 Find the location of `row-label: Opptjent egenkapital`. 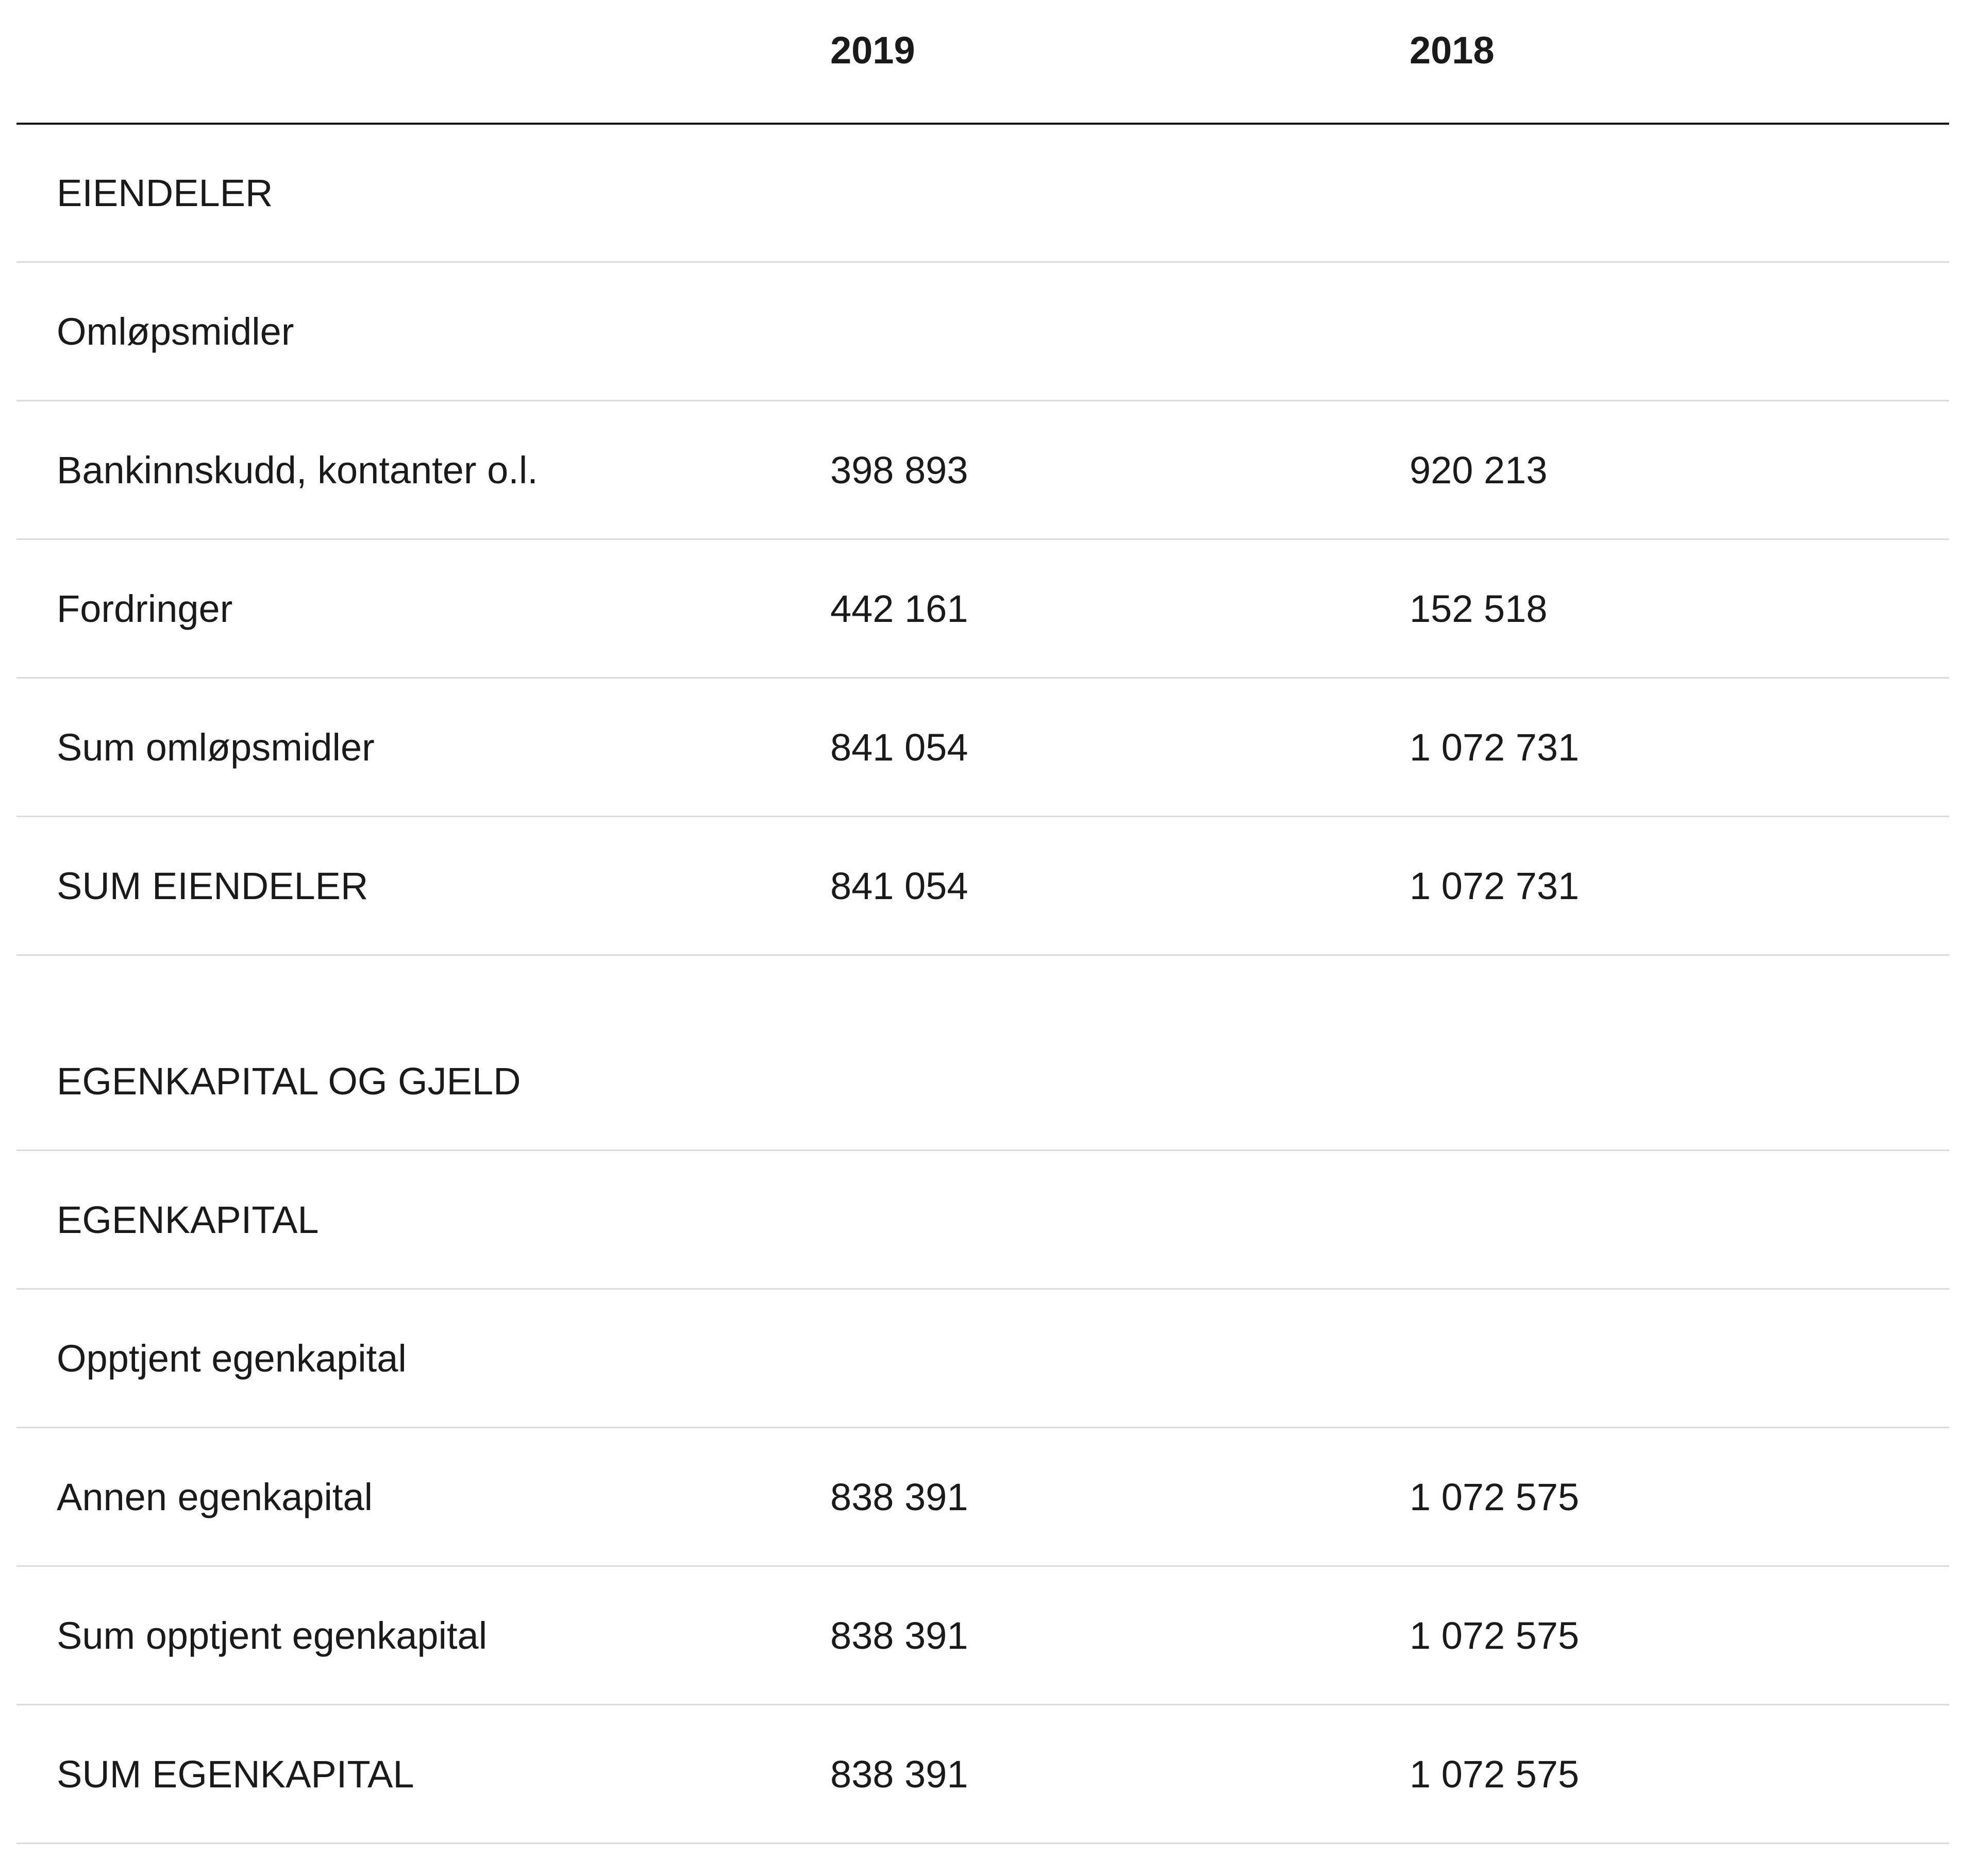

row-label: Opptjent egenkapital is located at coordinates (232, 1358).